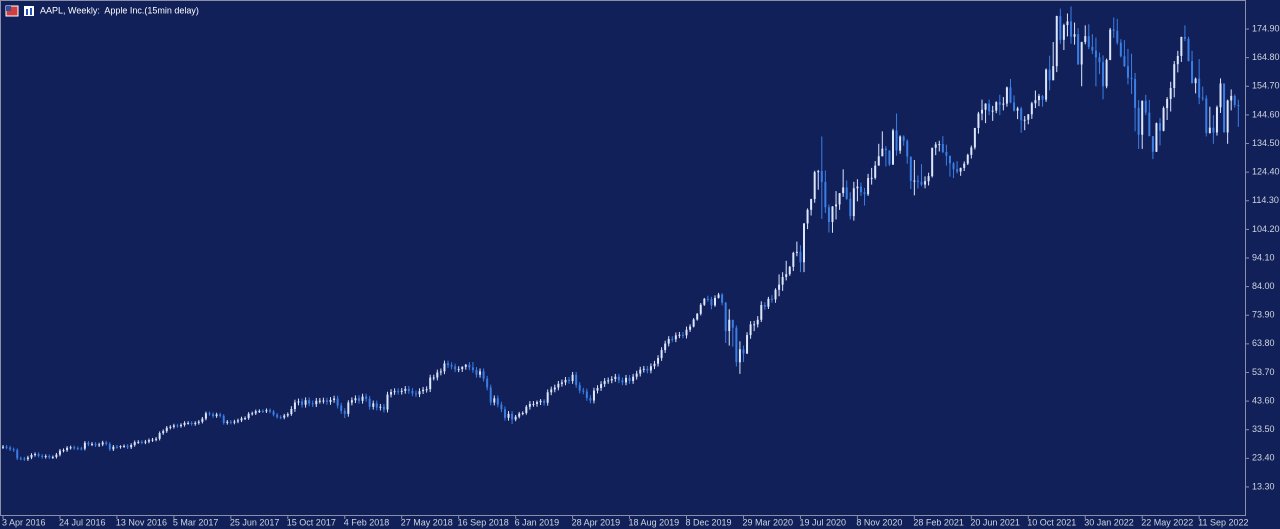 Image resolution: width=1280 pixels, height=529 pixels. I want to click on y-tick-label: 43.60, so click(1263, 400).